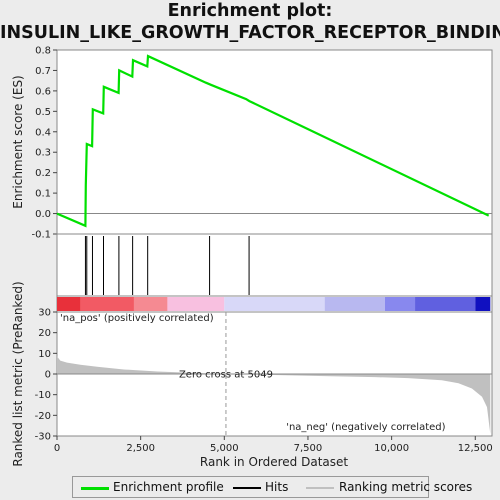  I want to click on rank-color-bar-panel, so click(274, 304).